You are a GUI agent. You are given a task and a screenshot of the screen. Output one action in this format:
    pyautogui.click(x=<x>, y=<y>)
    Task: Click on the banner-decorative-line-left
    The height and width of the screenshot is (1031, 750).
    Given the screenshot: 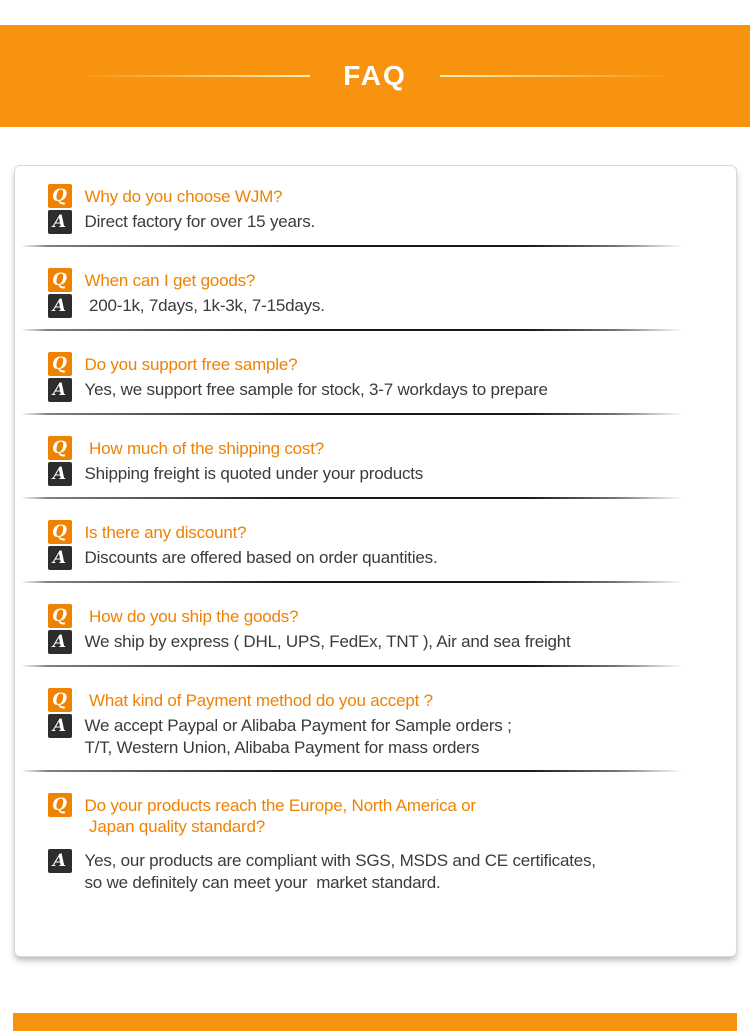 What is the action you would take?
    pyautogui.click(x=193, y=76)
    